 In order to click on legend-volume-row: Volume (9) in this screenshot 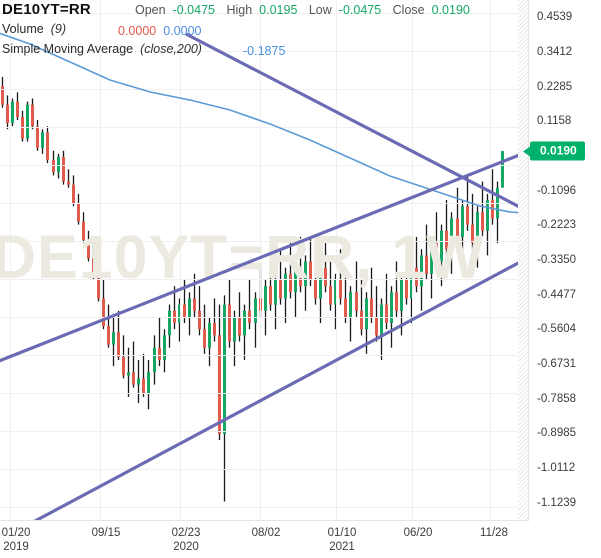, I will do `click(34, 29)`.